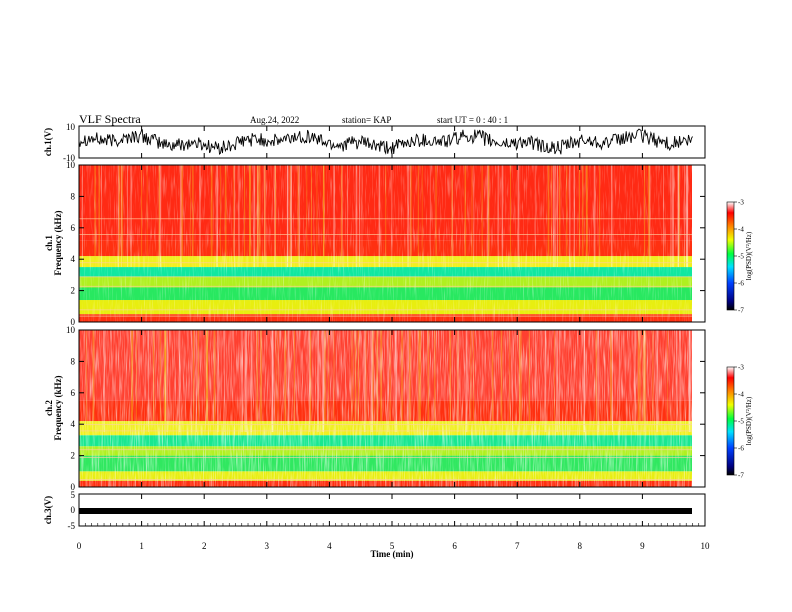 The image size is (792, 612). Describe the element at coordinates (472, 120) in the screenshot. I see `start-time-label: start UT = 0 : 40 : 1` at that location.